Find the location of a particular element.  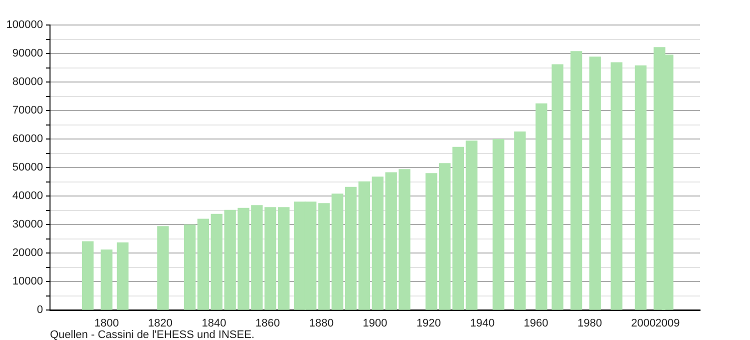

x-tick-label: 1900 is located at coordinates (375, 324).